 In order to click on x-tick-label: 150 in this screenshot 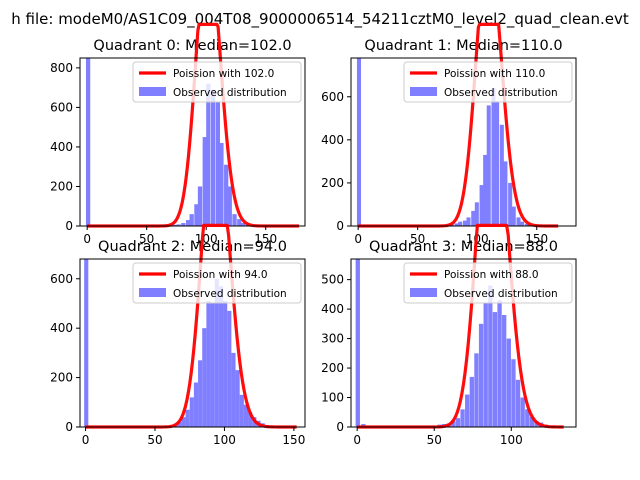, I will do `click(536, 239)`.